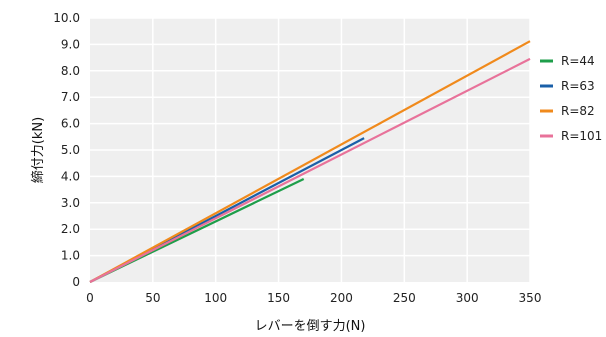 The height and width of the screenshot is (337, 606). I want to click on x-tick-label: 100, so click(215, 298).